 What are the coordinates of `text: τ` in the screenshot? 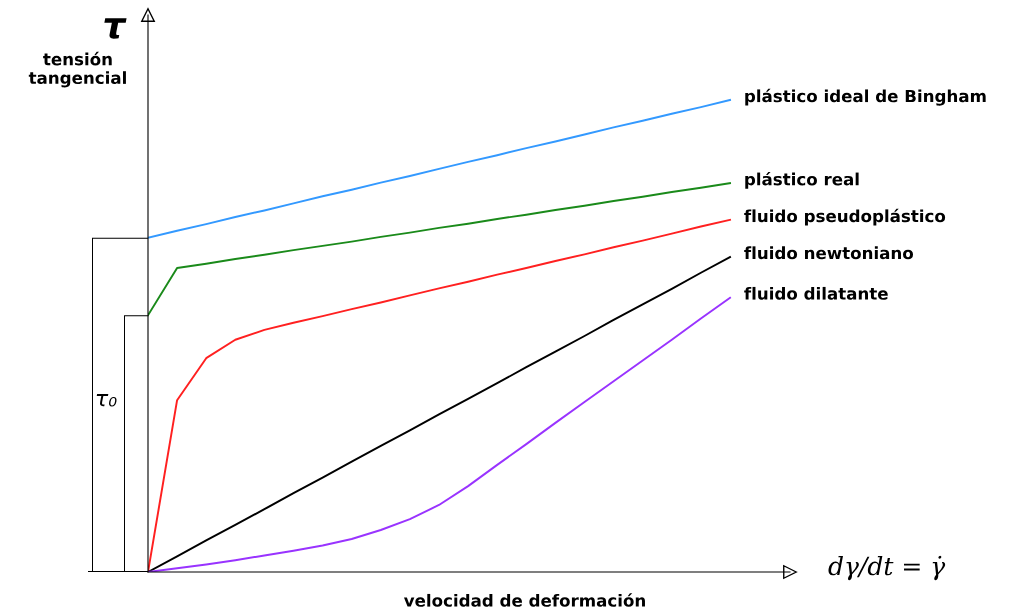 It's located at (115, 28).